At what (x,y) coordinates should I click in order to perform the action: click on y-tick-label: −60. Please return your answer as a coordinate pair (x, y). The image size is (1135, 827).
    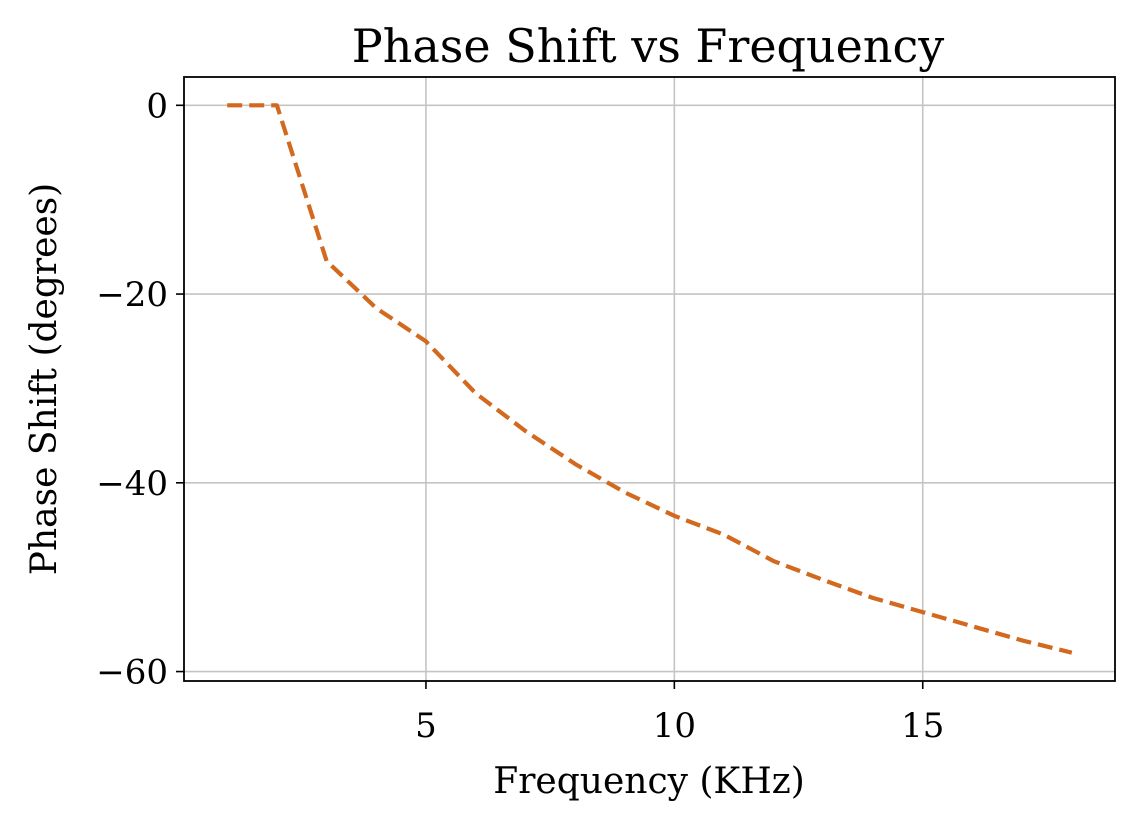
    Looking at the image, I should click on (132, 673).